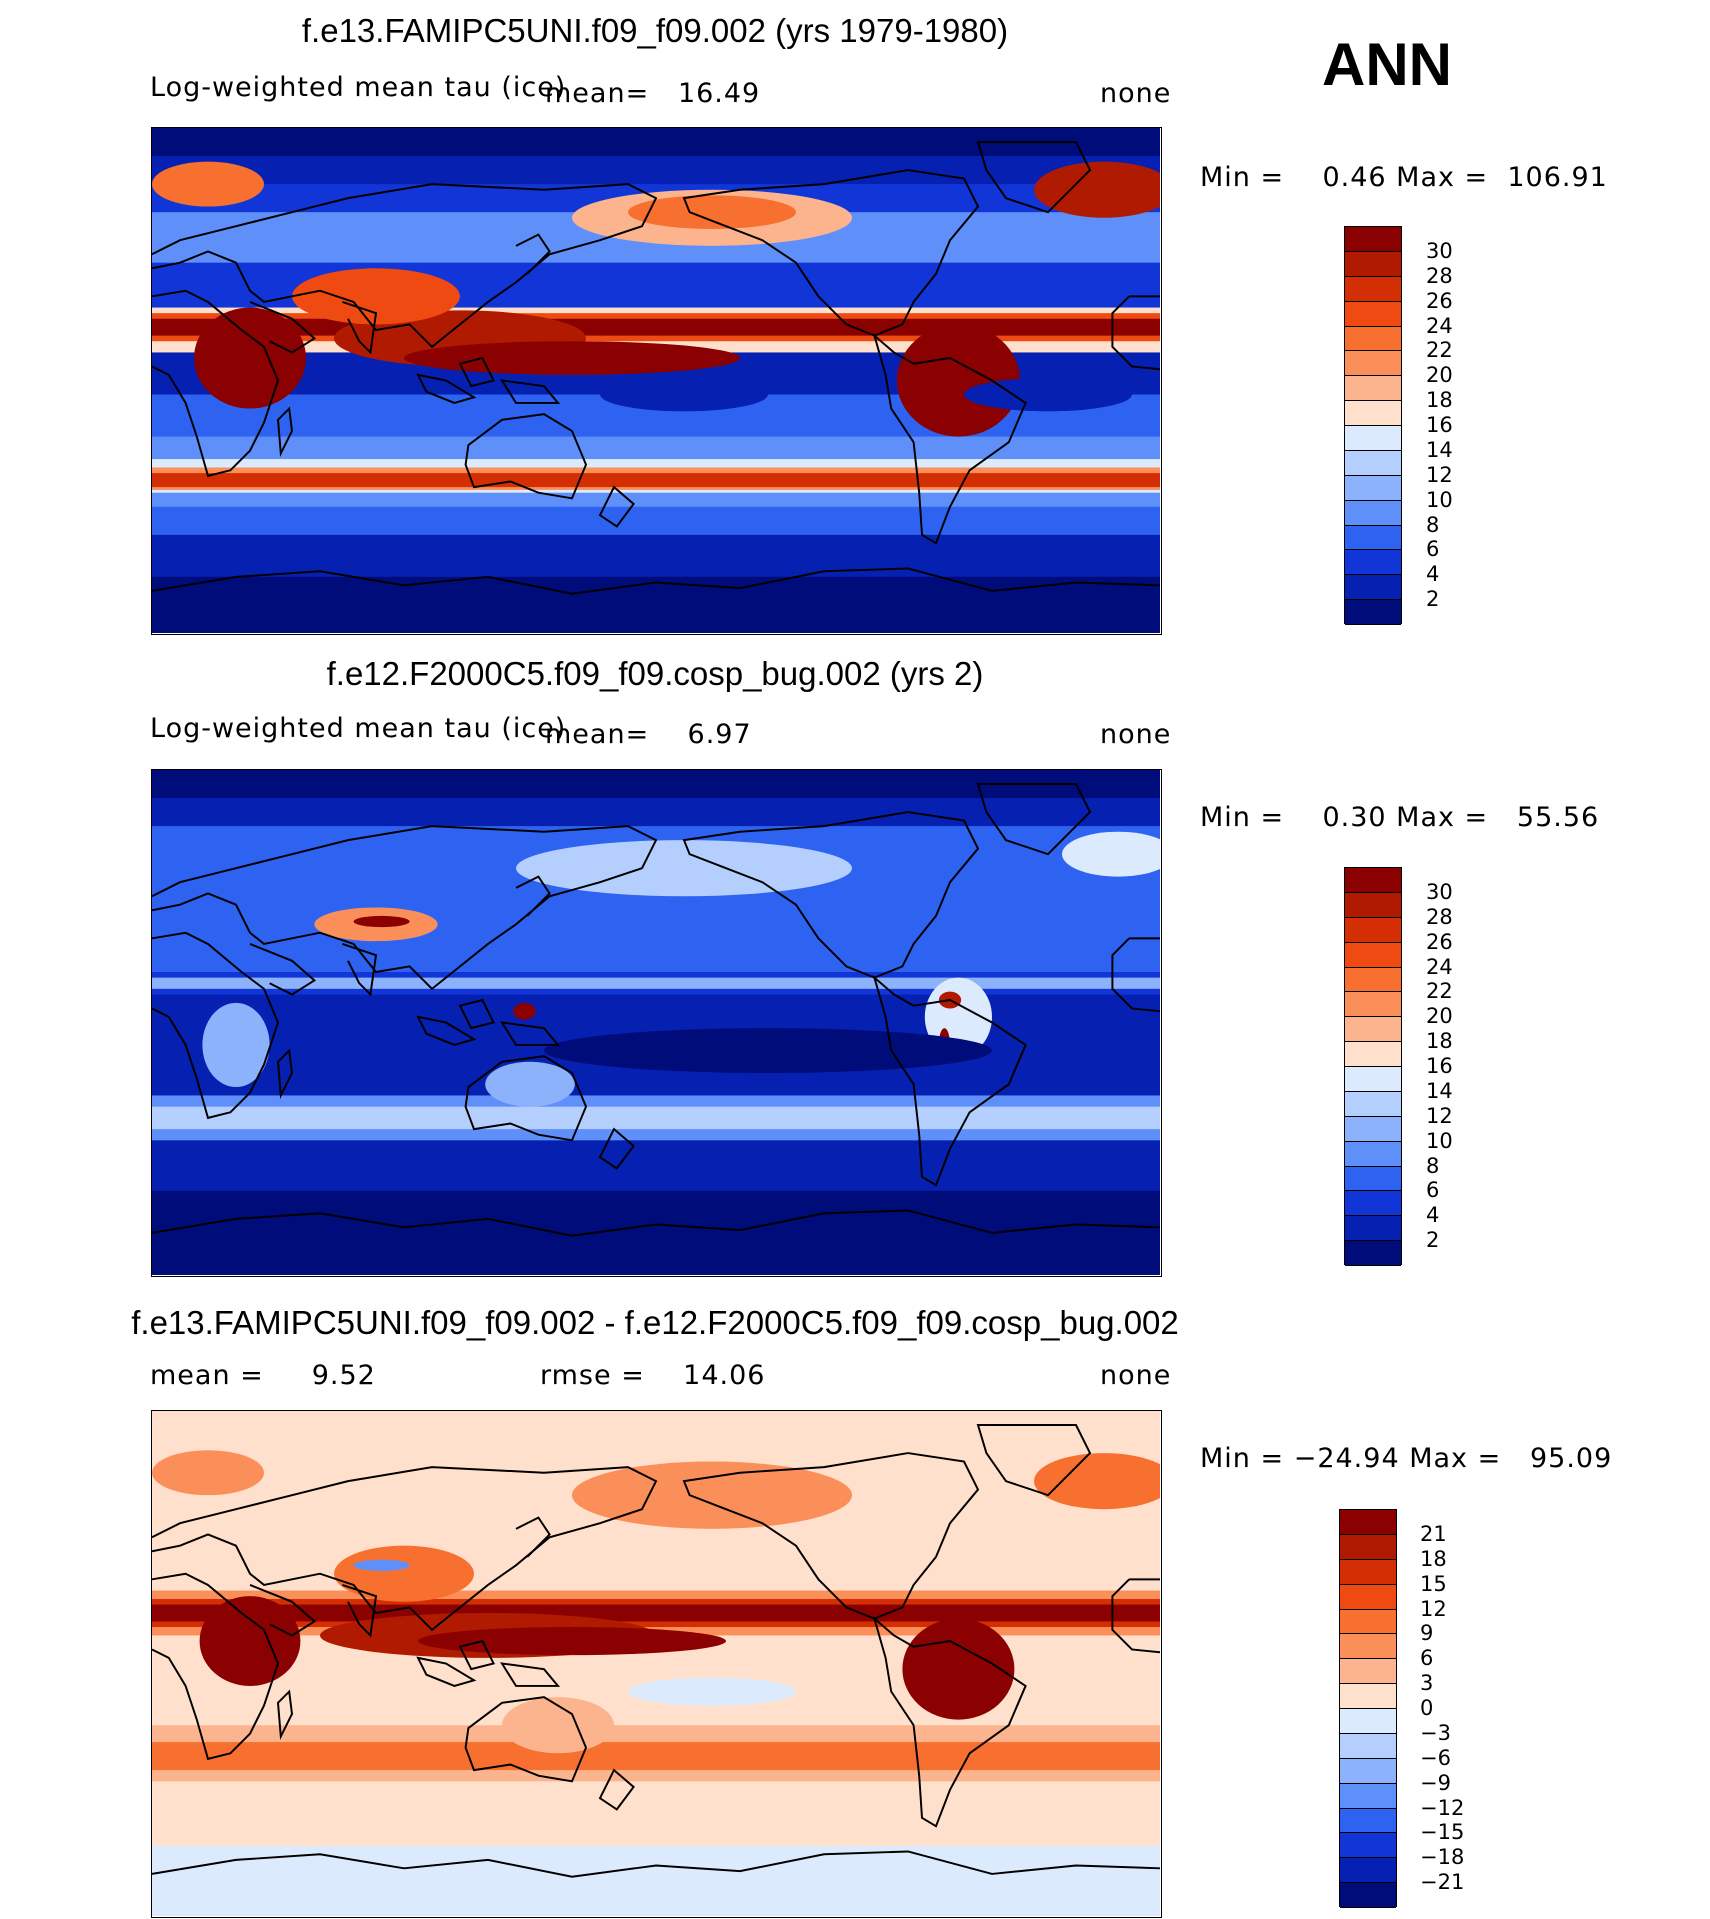 Image resolution: width=1710 pixels, height=1919 pixels. Describe the element at coordinates (656, 1651) in the screenshot. I see `coastline` at that location.